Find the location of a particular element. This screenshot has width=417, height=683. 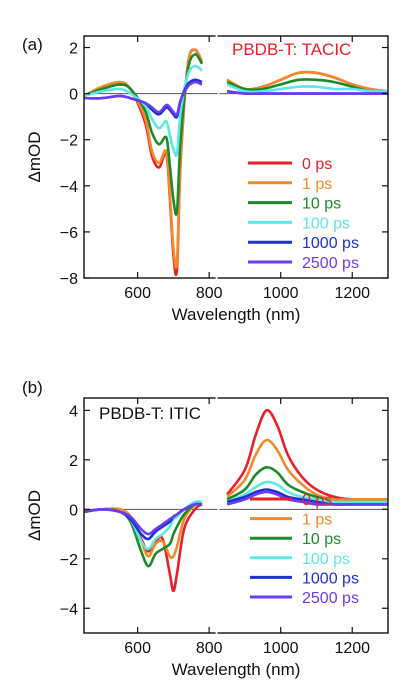

chart-title: PBDB-T: TACIC is located at coordinates (291, 49).